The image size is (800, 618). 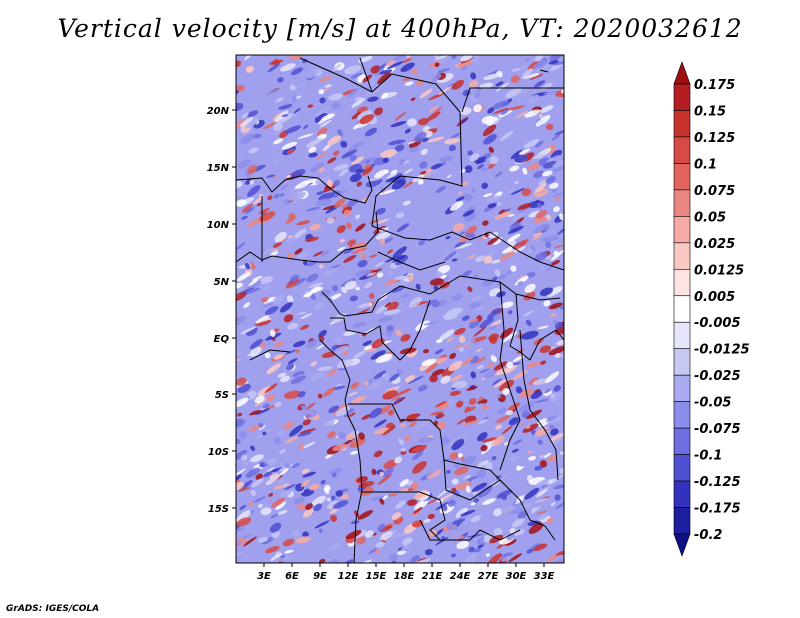 I want to click on colorbar-label: -0.05, so click(x=712, y=403).